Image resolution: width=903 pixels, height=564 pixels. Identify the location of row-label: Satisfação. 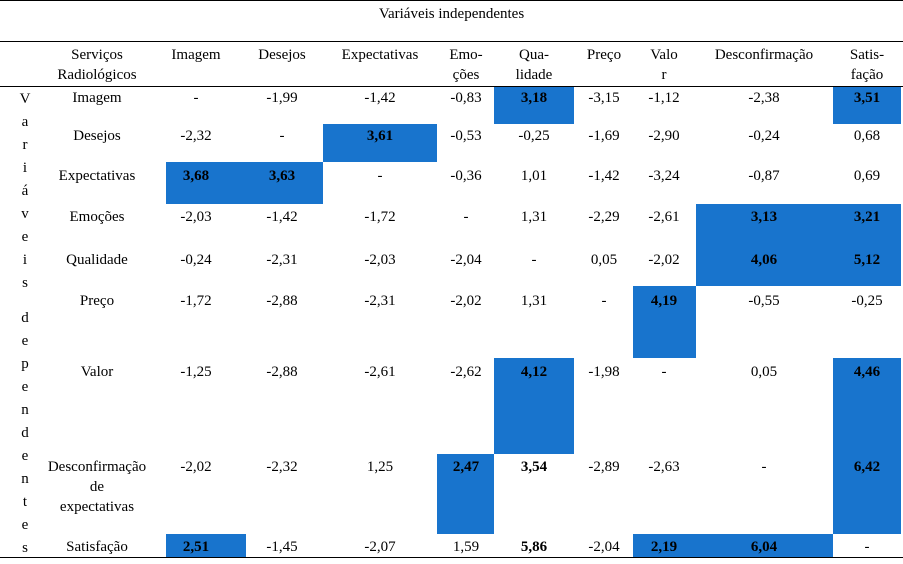
(97, 547).